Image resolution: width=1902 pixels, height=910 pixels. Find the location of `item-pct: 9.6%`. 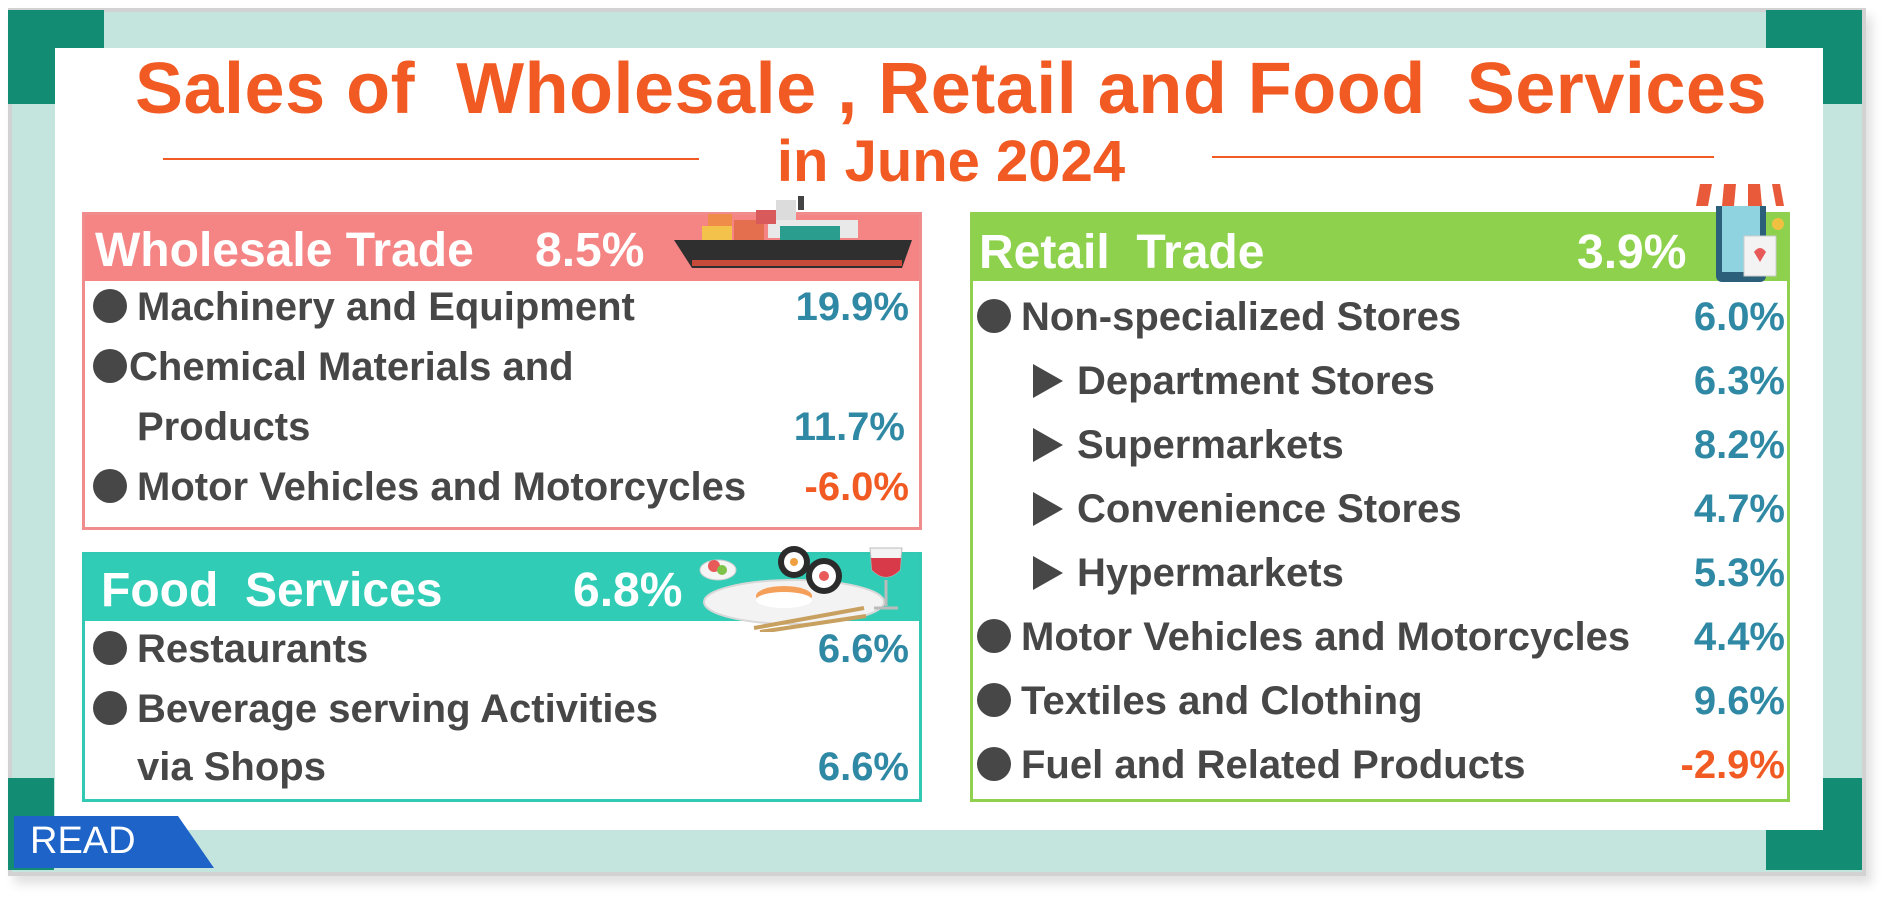

item-pct: 9.6% is located at coordinates (1739, 701).